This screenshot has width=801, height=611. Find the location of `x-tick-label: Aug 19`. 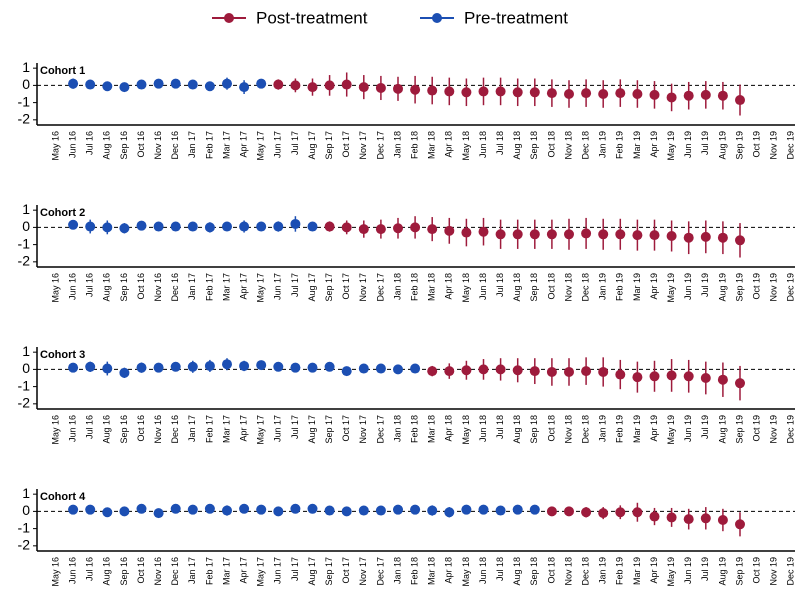

x-tick-label: Aug 19 is located at coordinates (722, 429).